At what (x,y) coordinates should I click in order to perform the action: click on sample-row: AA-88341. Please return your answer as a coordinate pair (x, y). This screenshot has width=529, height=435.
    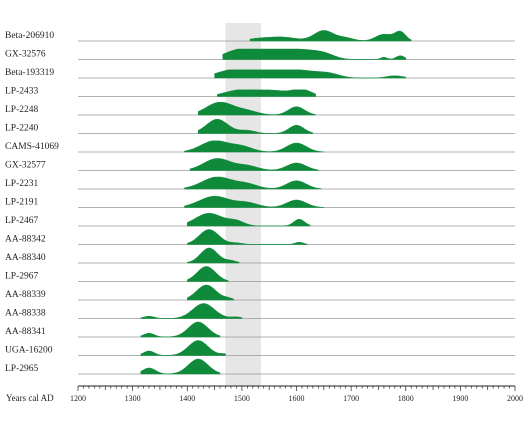
    Looking at the image, I should click on (260, 329).